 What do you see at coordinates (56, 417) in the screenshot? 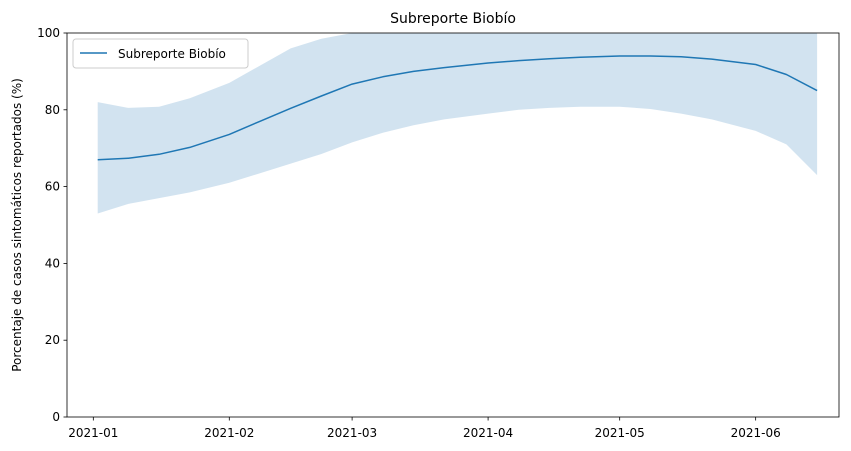
I see `y-tick-label: 0` at bounding box center [56, 417].